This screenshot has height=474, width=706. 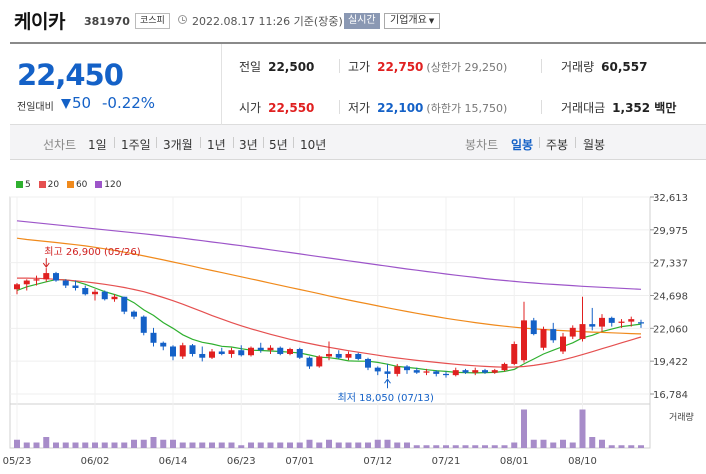 I want to click on tab-1year: 1년, so click(x=216, y=145).